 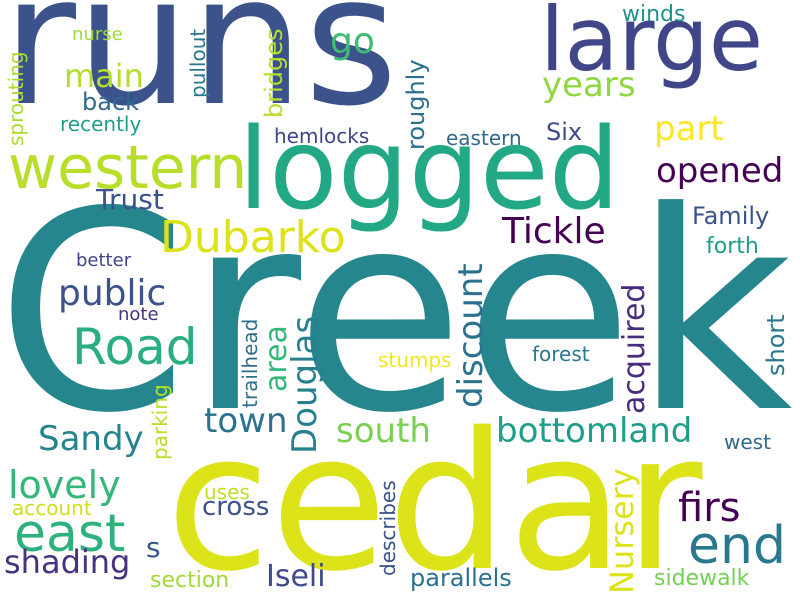 What do you see at coordinates (104, 76) in the screenshot?
I see `word-main: main` at bounding box center [104, 76].